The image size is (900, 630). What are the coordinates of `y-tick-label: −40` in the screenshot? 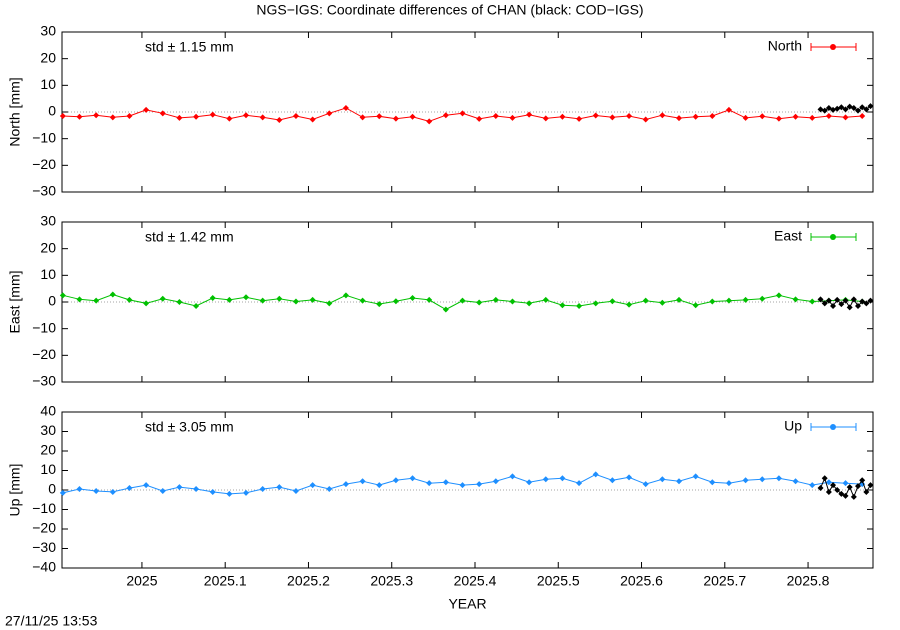 It's located at (44, 567).